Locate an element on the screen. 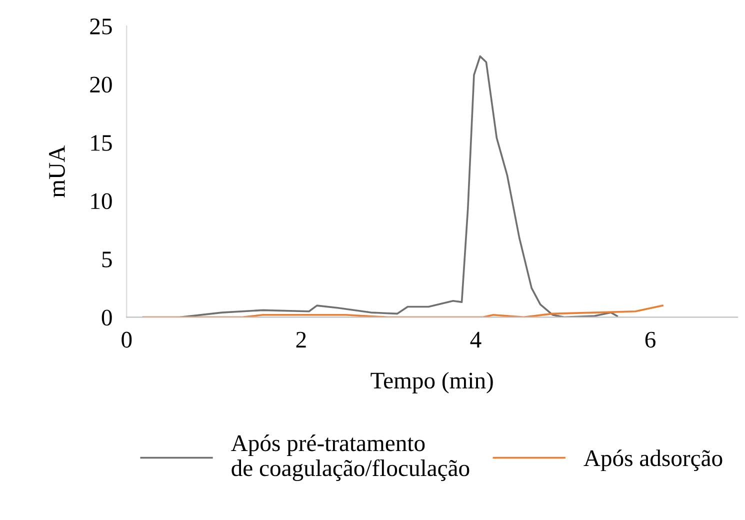 The width and height of the screenshot is (745, 520). x-tick-label: 2 is located at coordinates (301, 340).